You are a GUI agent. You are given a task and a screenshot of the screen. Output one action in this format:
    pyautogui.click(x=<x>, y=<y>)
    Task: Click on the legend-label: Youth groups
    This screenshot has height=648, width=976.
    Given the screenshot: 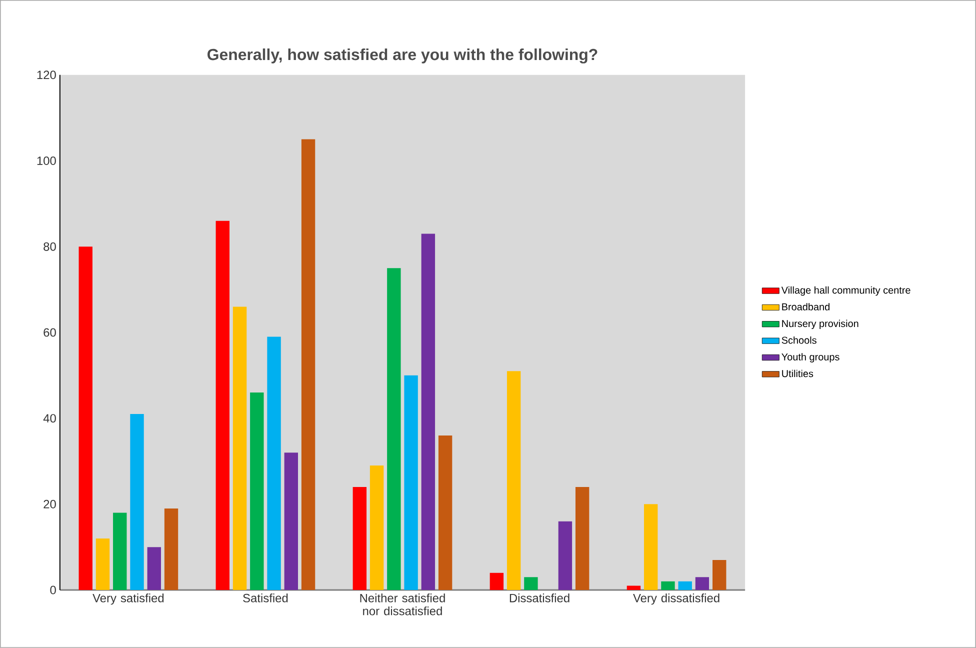 What is the action you would take?
    pyautogui.click(x=811, y=357)
    